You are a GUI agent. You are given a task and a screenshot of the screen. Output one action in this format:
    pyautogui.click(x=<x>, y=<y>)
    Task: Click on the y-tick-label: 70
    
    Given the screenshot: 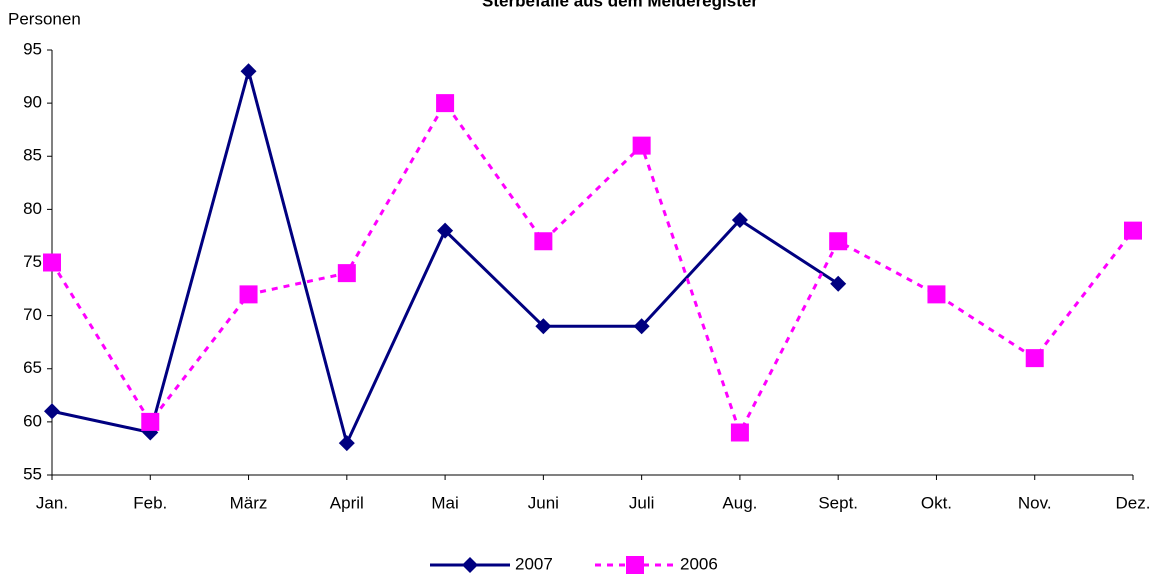 What is the action you would take?
    pyautogui.click(x=32, y=314)
    